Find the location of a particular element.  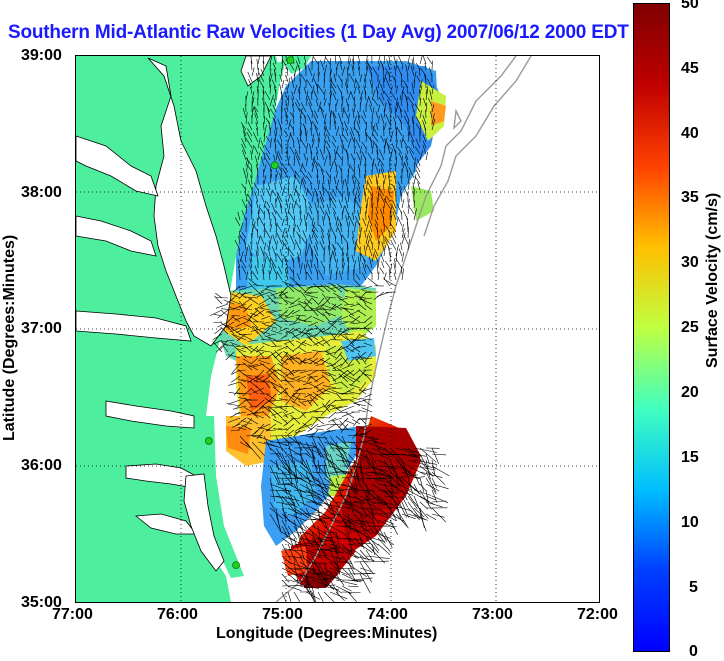

colorbar-tick: 5 is located at coordinates (693, 588).